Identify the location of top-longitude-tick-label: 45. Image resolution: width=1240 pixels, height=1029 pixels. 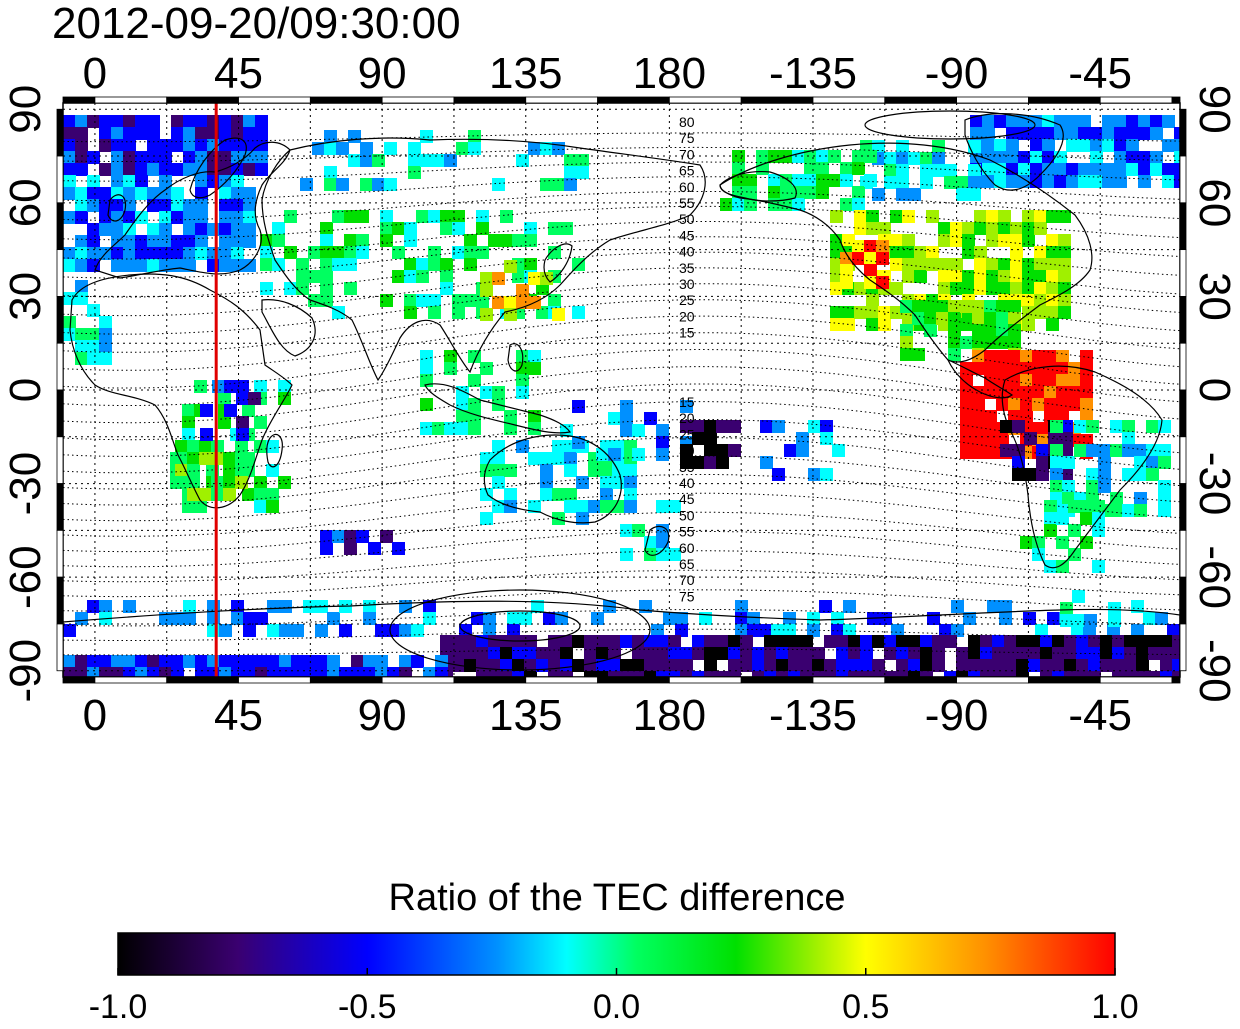
(238, 73).